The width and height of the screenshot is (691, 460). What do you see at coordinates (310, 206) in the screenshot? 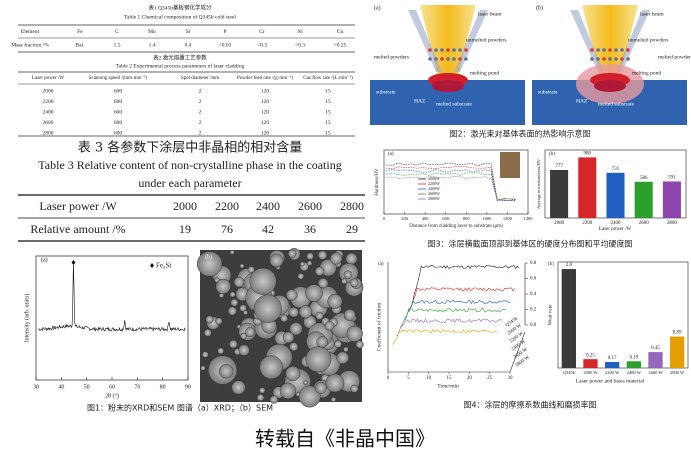
I see `table-cell: 2600` at bounding box center [310, 206].